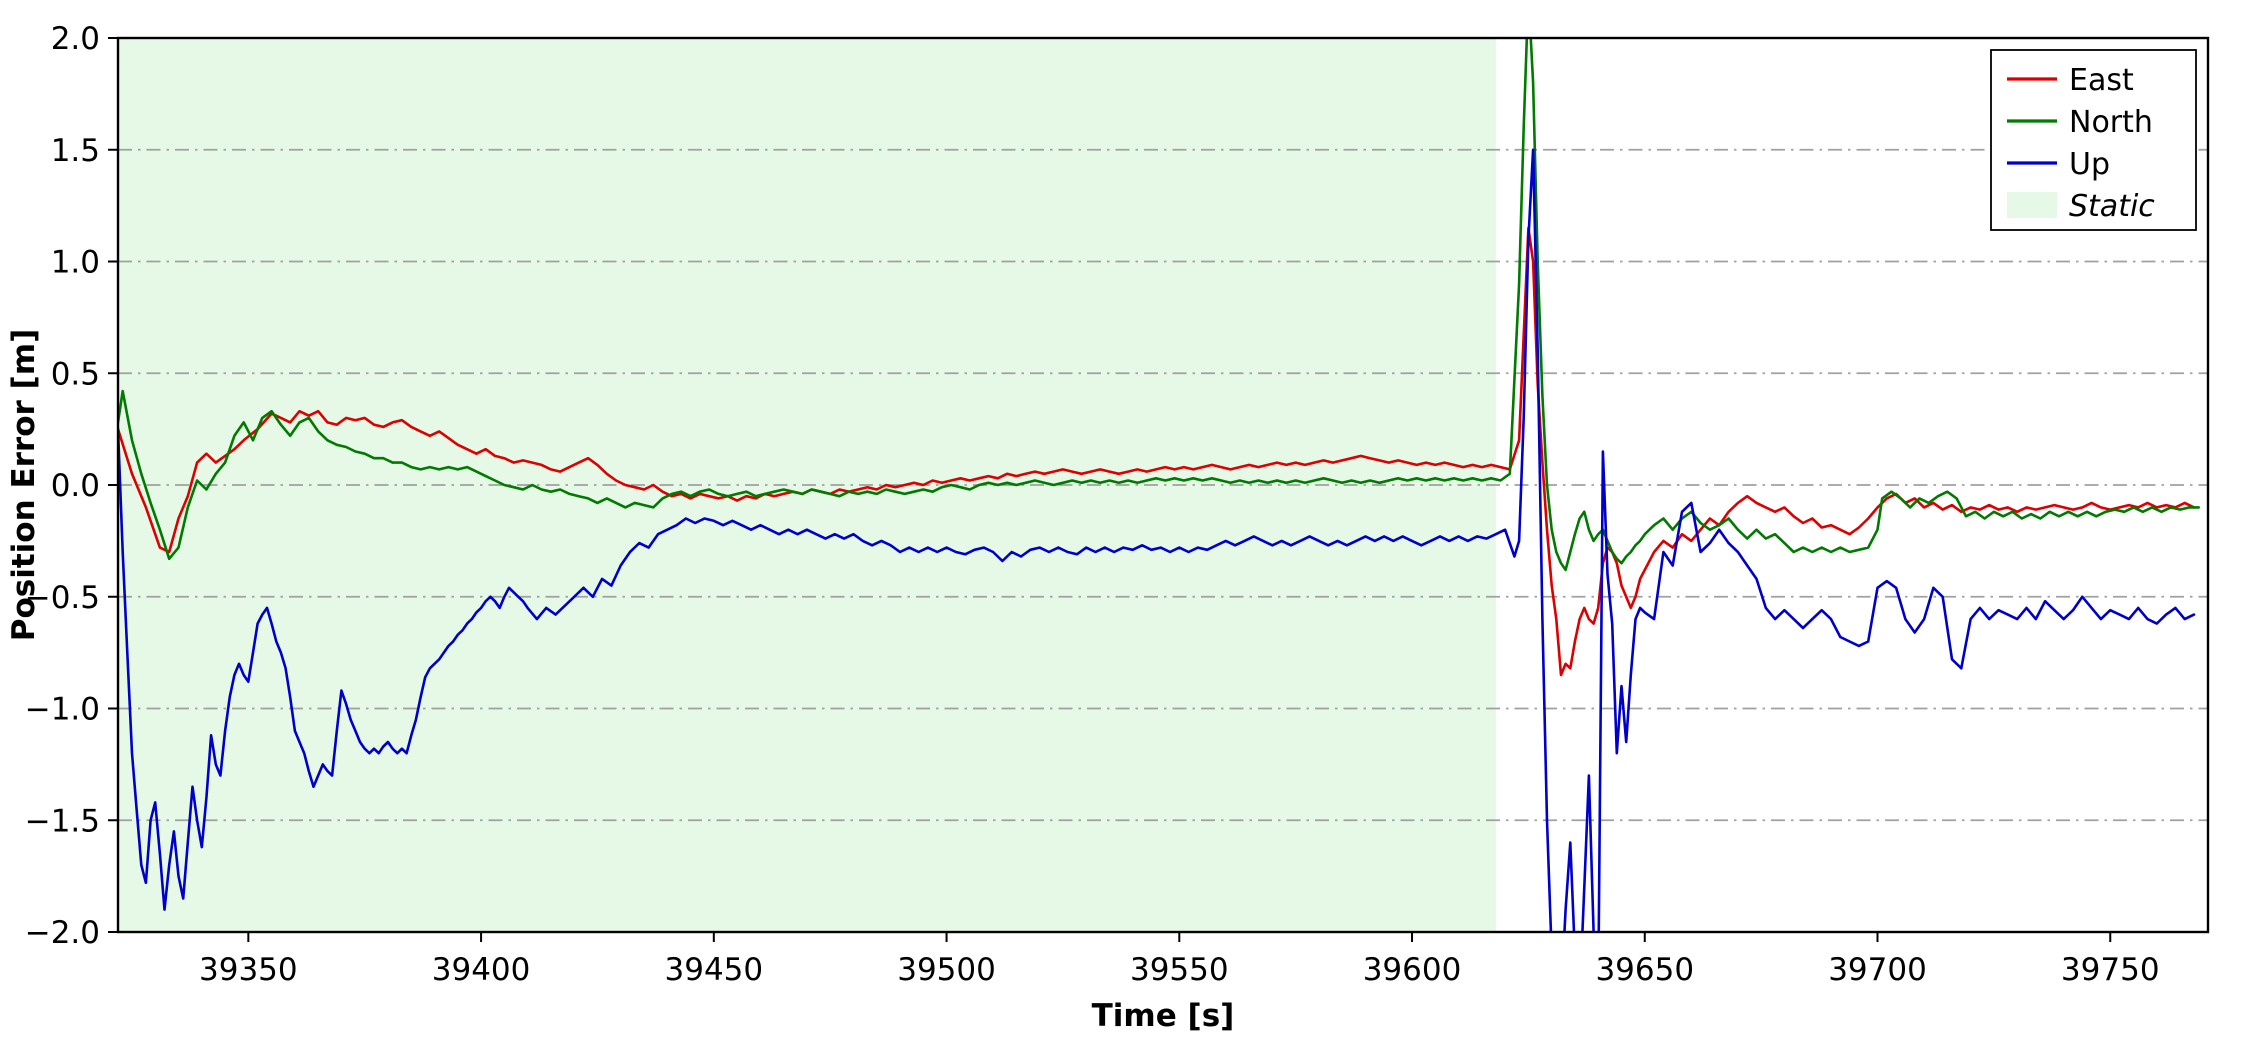 The width and height of the screenshot is (2250, 1050). Describe the element at coordinates (2089, 164) in the screenshot. I see `legend-label-up: Up` at that location.